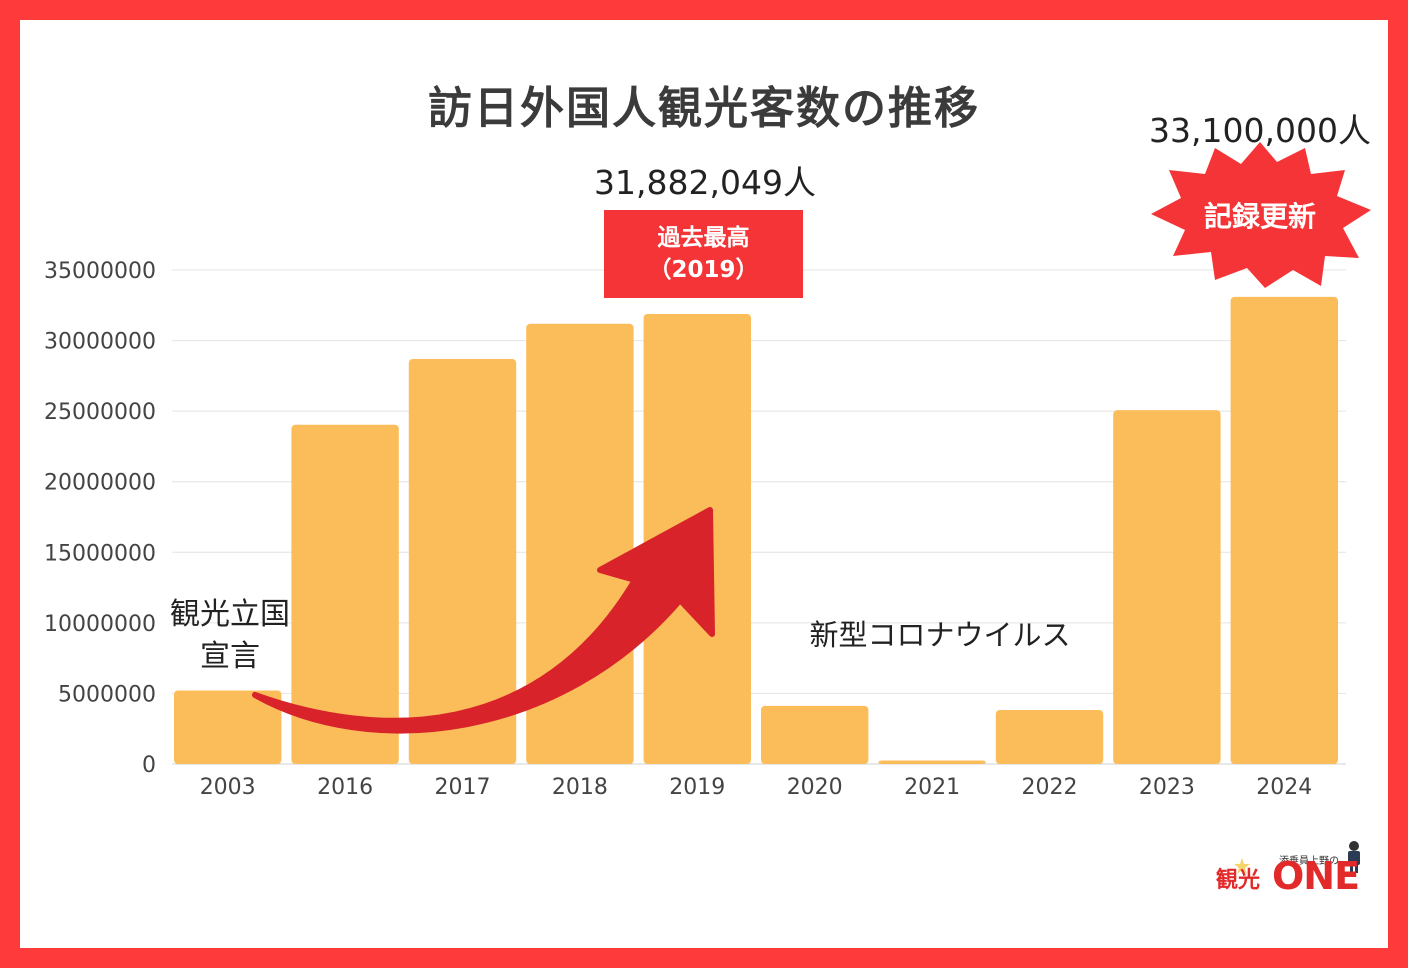  What do you see at coordinates (932, 787) in the screenshot?
I see `x-tick-label: 2021` at bounding box center [932, 787].